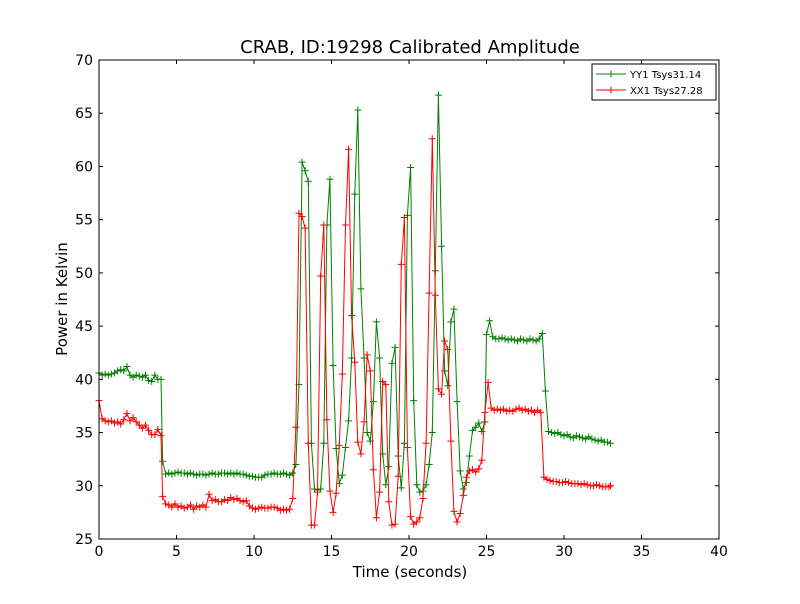 The image size is (800, 604). Describe the element at coordinates (84, 540) in the screenshot. I see `y-tick-label: 25` at that location.